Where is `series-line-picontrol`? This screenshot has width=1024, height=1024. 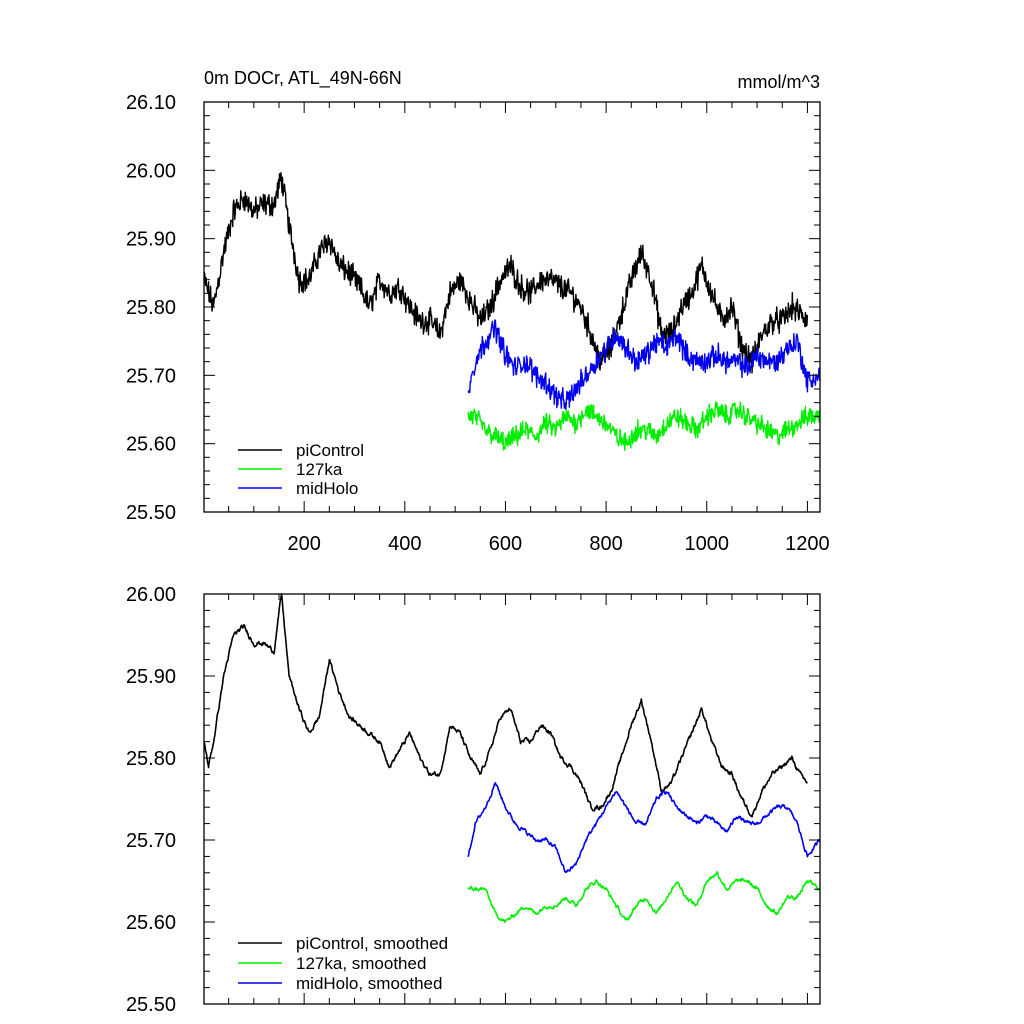
series-line-picontrol is located at coordinates (506, 273).